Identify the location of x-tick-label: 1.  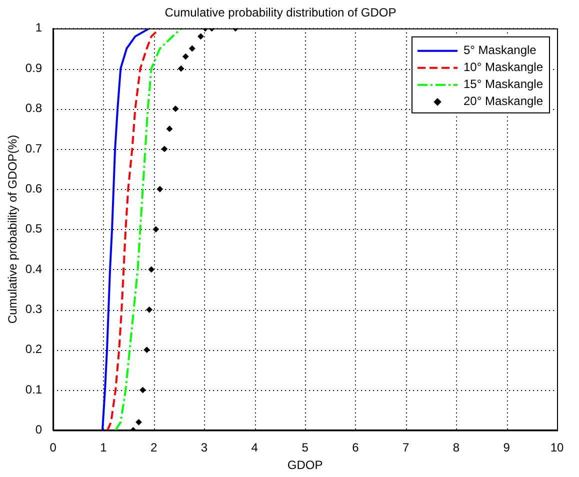
(104, 447).